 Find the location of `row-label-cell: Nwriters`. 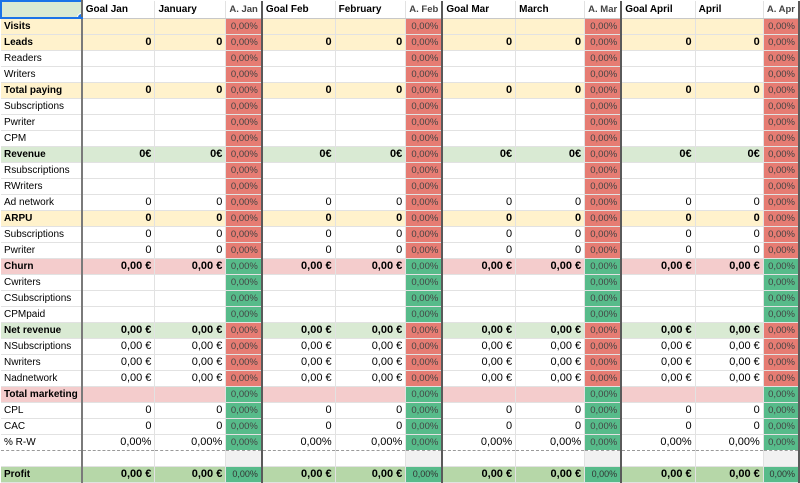

row-label-cell: Nwriters is located at coordinates (42, 362).